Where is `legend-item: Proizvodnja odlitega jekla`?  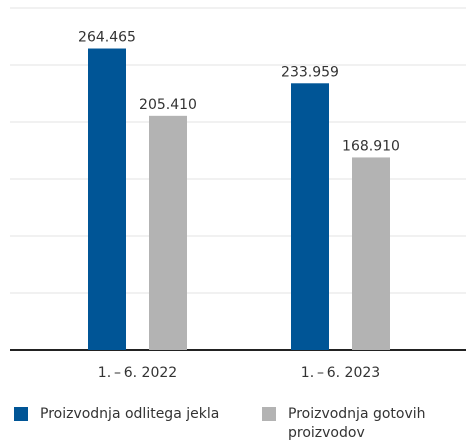
legend-item: Proizvodnja odlitega jekla is located at coordinates (129, 414).